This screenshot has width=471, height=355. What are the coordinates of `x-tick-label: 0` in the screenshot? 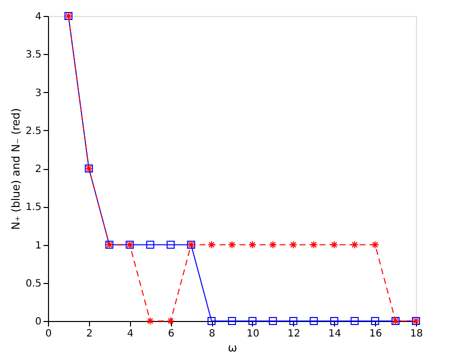 It's located at (48, 334).